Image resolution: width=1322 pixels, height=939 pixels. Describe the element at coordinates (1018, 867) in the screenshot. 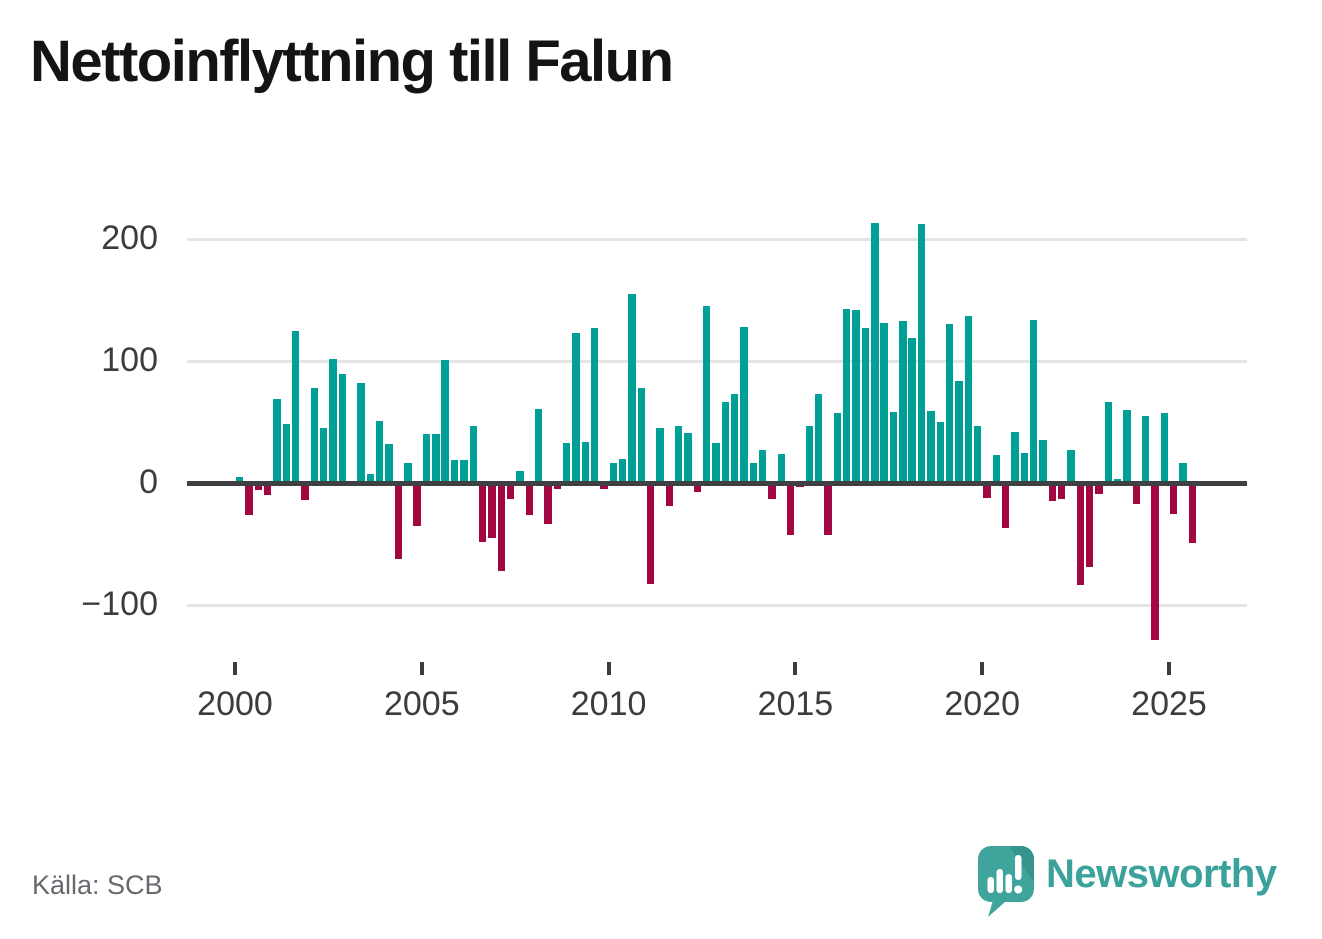

I see `exclamation-bar` at that location.